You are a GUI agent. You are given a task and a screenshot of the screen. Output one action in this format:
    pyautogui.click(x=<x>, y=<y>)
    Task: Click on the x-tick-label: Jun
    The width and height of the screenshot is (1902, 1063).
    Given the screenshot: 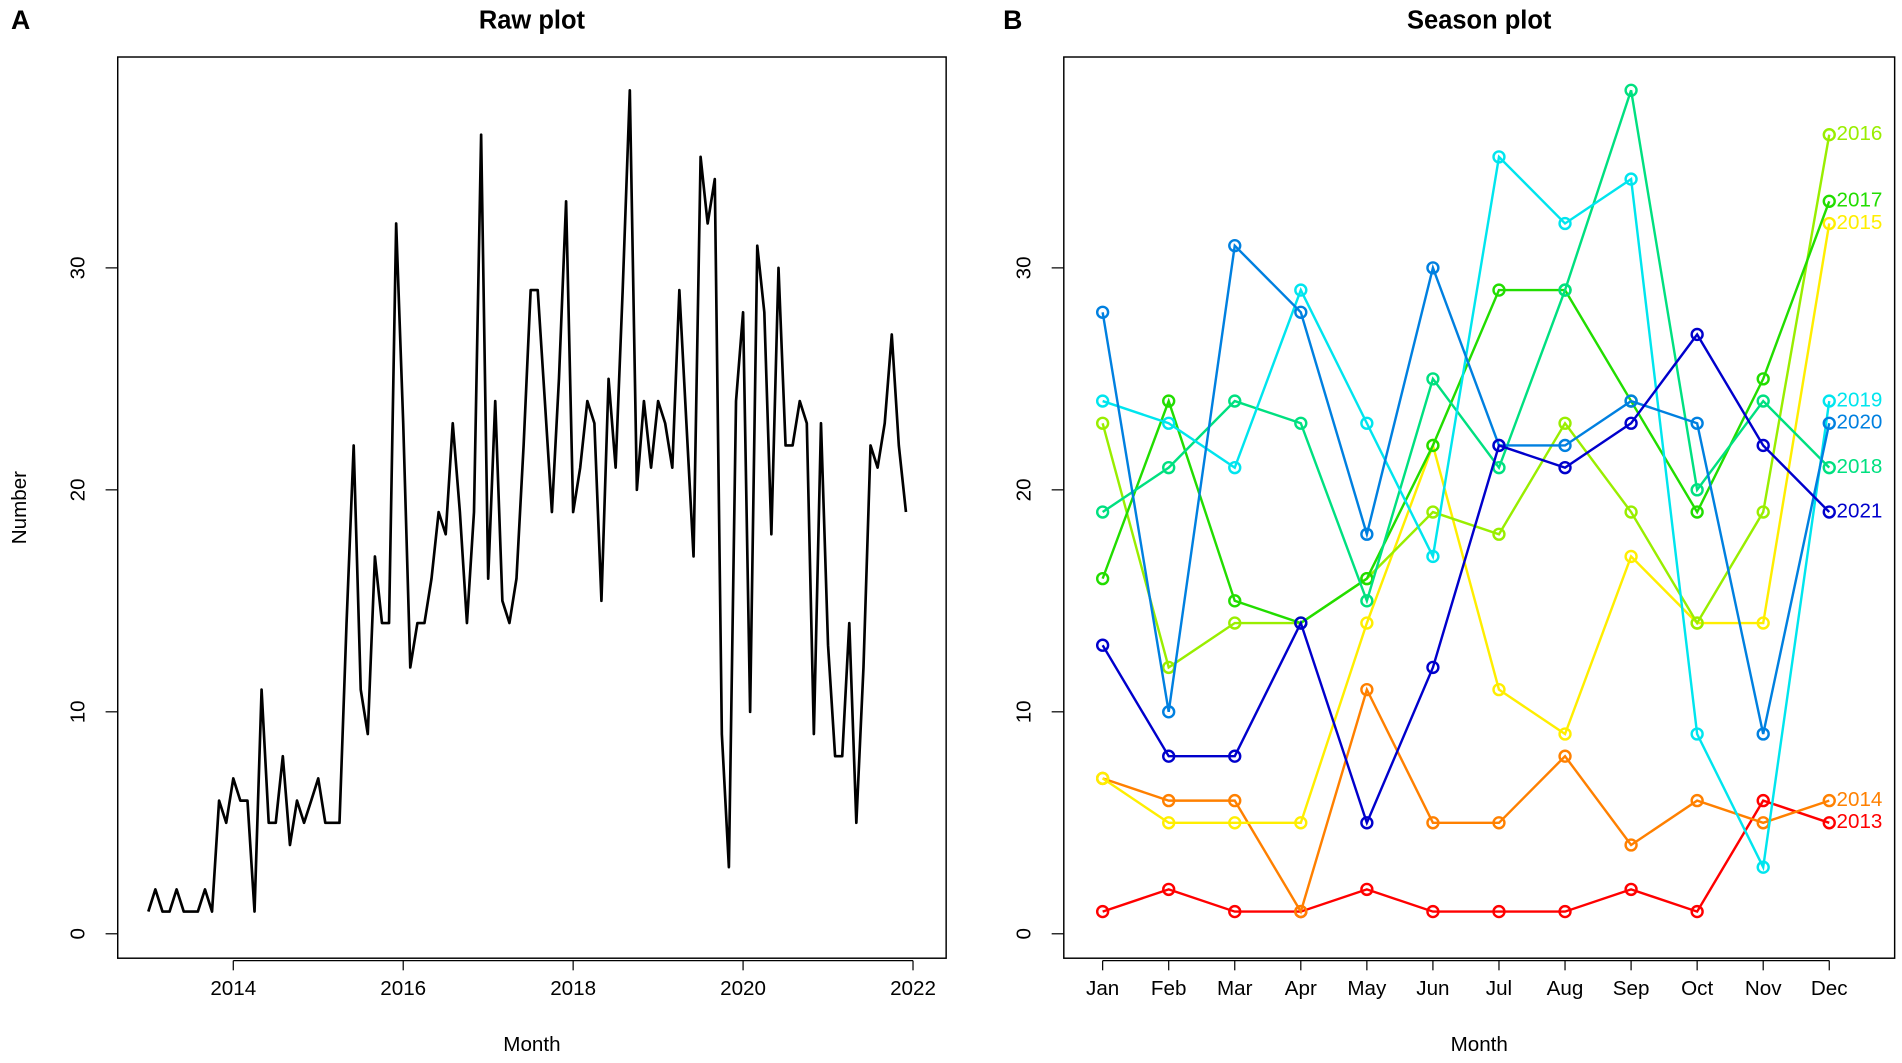 What is the action you would take?
    pyautogui.click(x=1432, y=988)
    